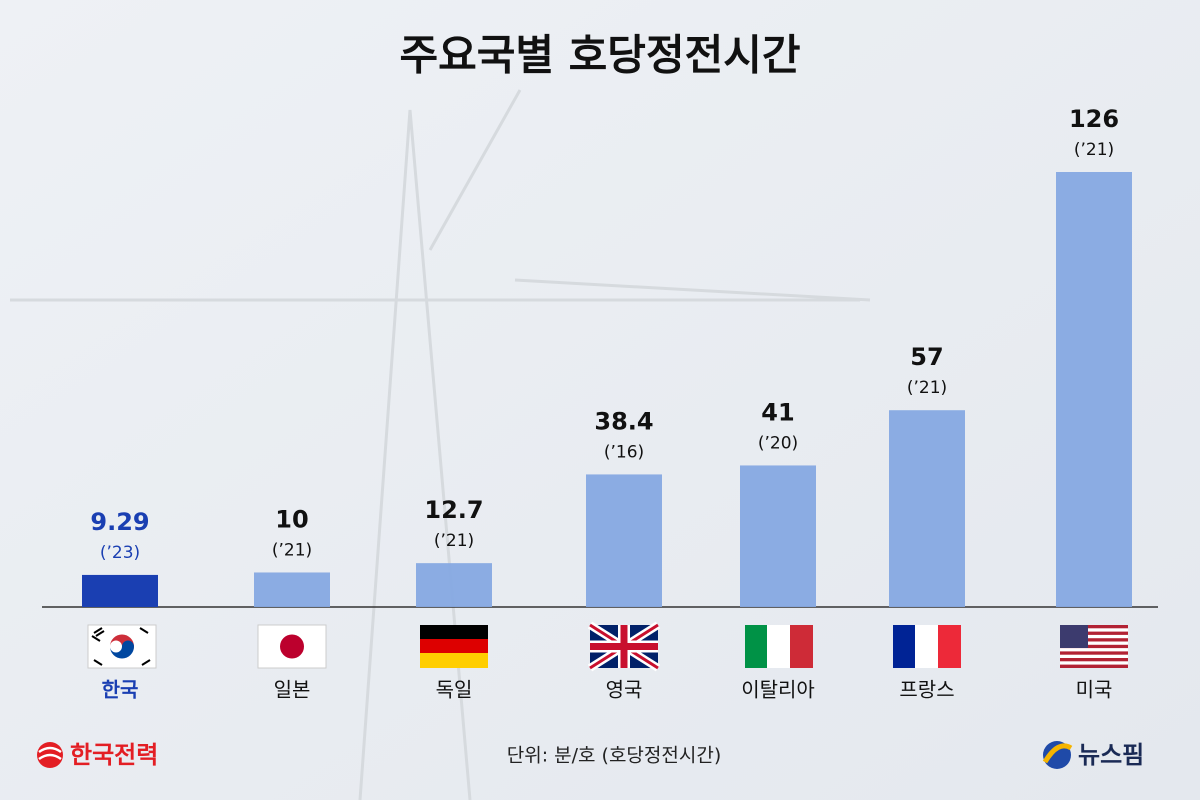 This screenshot has height=800, width=1200. Describe the element at coordinates (120, 553) in the screenshot. I see `year-label: (’23)` at that location.